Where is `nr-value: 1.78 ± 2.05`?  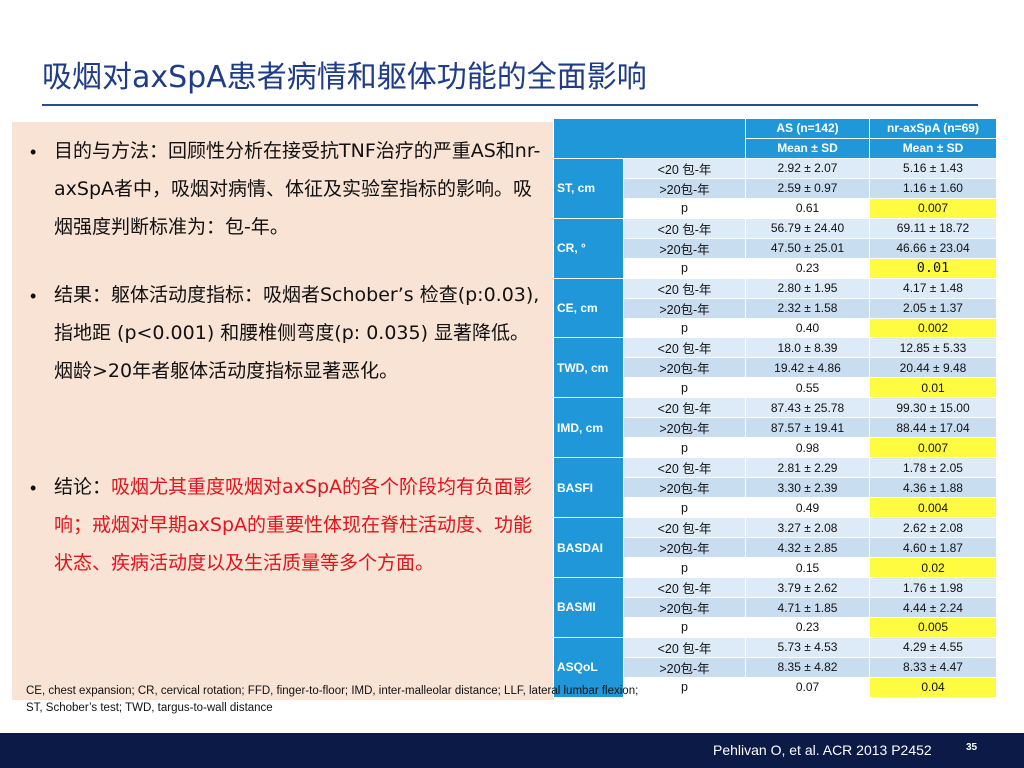
nr-value: 1.78 ± 2.05 is located at coordinates (933, 468).